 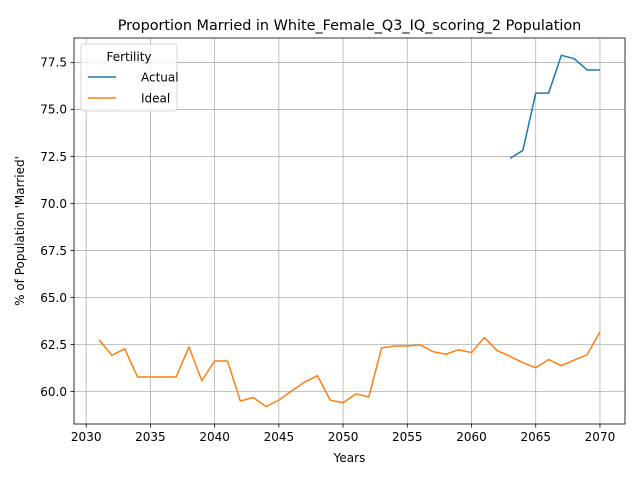 I want to click on x-tick-label: 2050, so click(x=343, y=437).